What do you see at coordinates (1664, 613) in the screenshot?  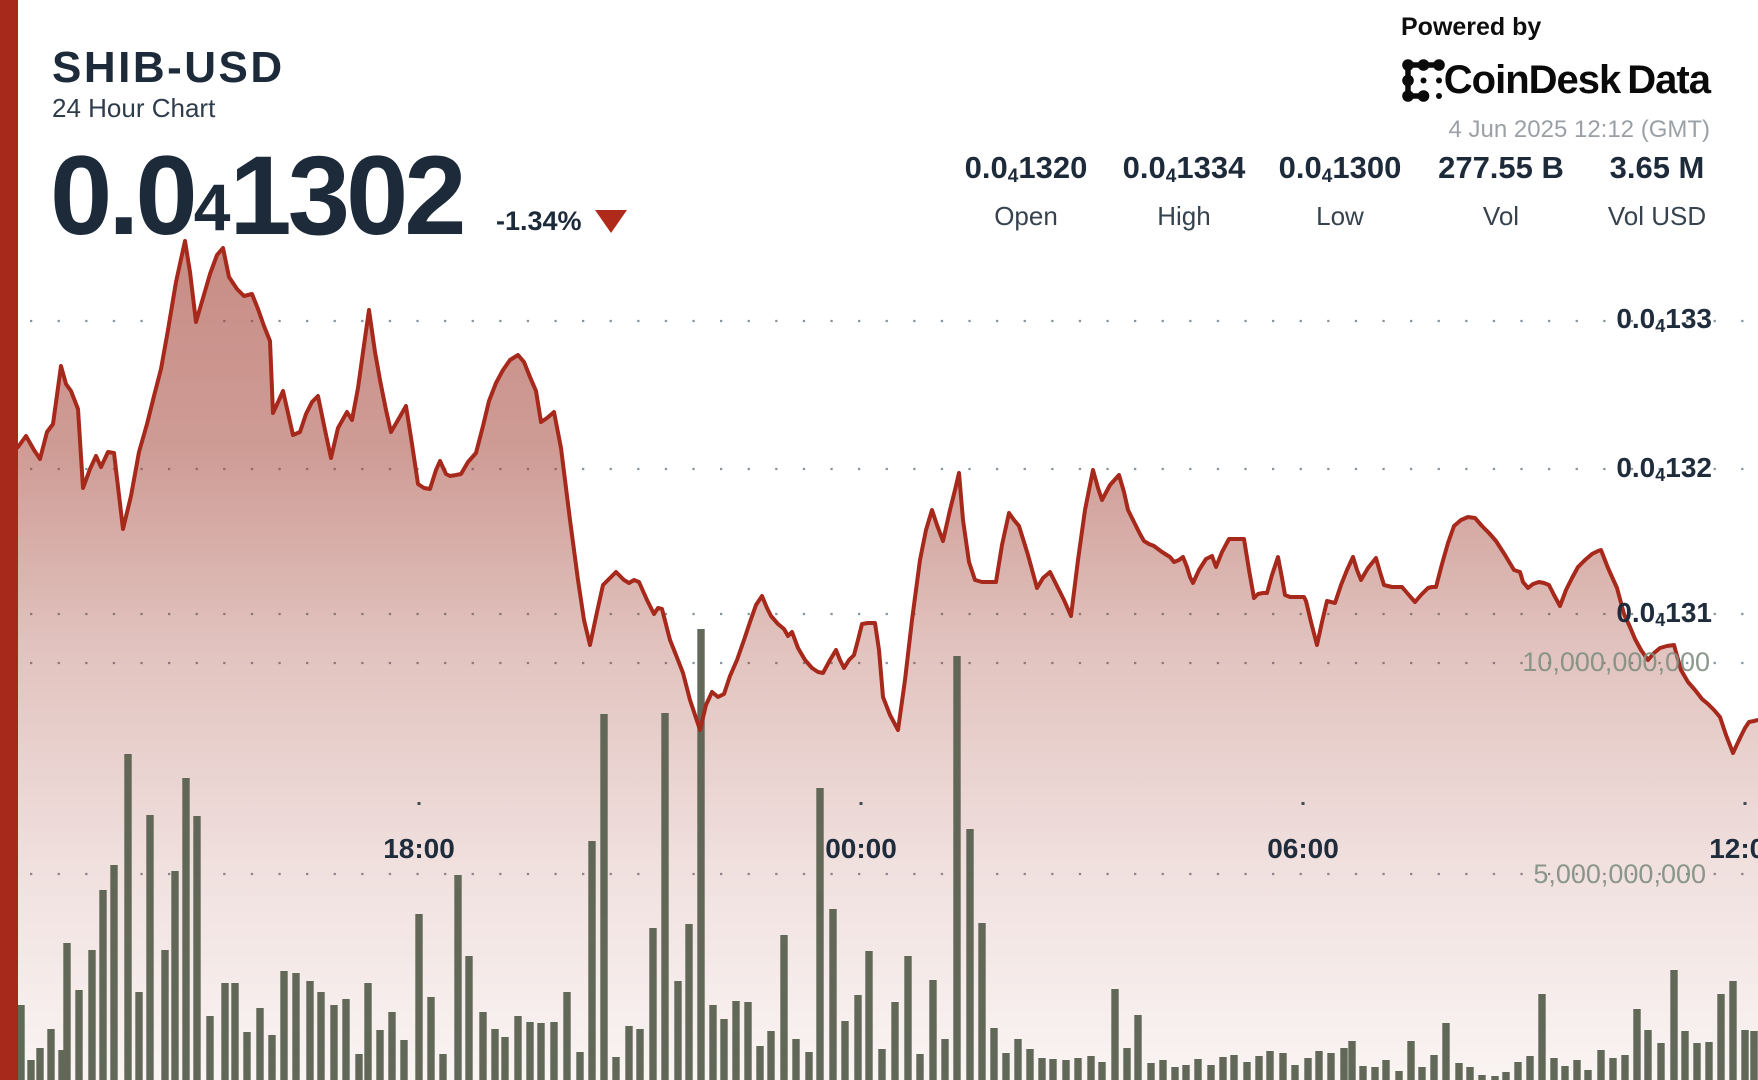 I see `svg-text: 0.04131` at bounding box center [1664, 613].